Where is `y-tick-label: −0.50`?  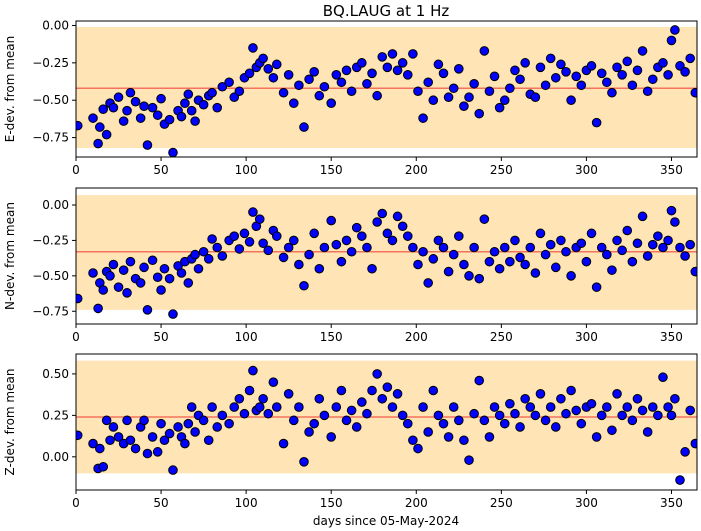
y-tick-label: −0.50 is located at coordinates (50, 100).